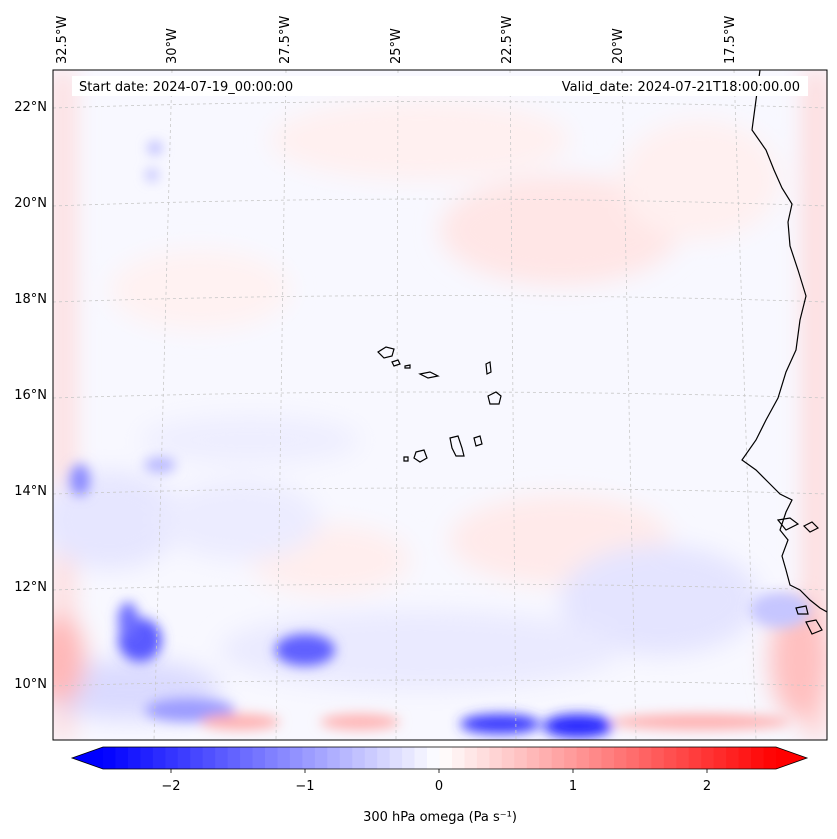  I want to click on valid-date-label: Valid_date: 2024-07-21T18:00:00.00, so click(681, 87).